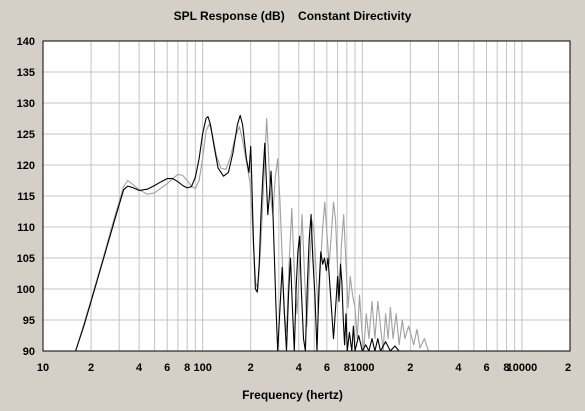 The width and height of the screenshot is (585, 411). Describe the element at coordinates (26, 104) in the screenshot. I see `y-tick-label: 130` at that location.